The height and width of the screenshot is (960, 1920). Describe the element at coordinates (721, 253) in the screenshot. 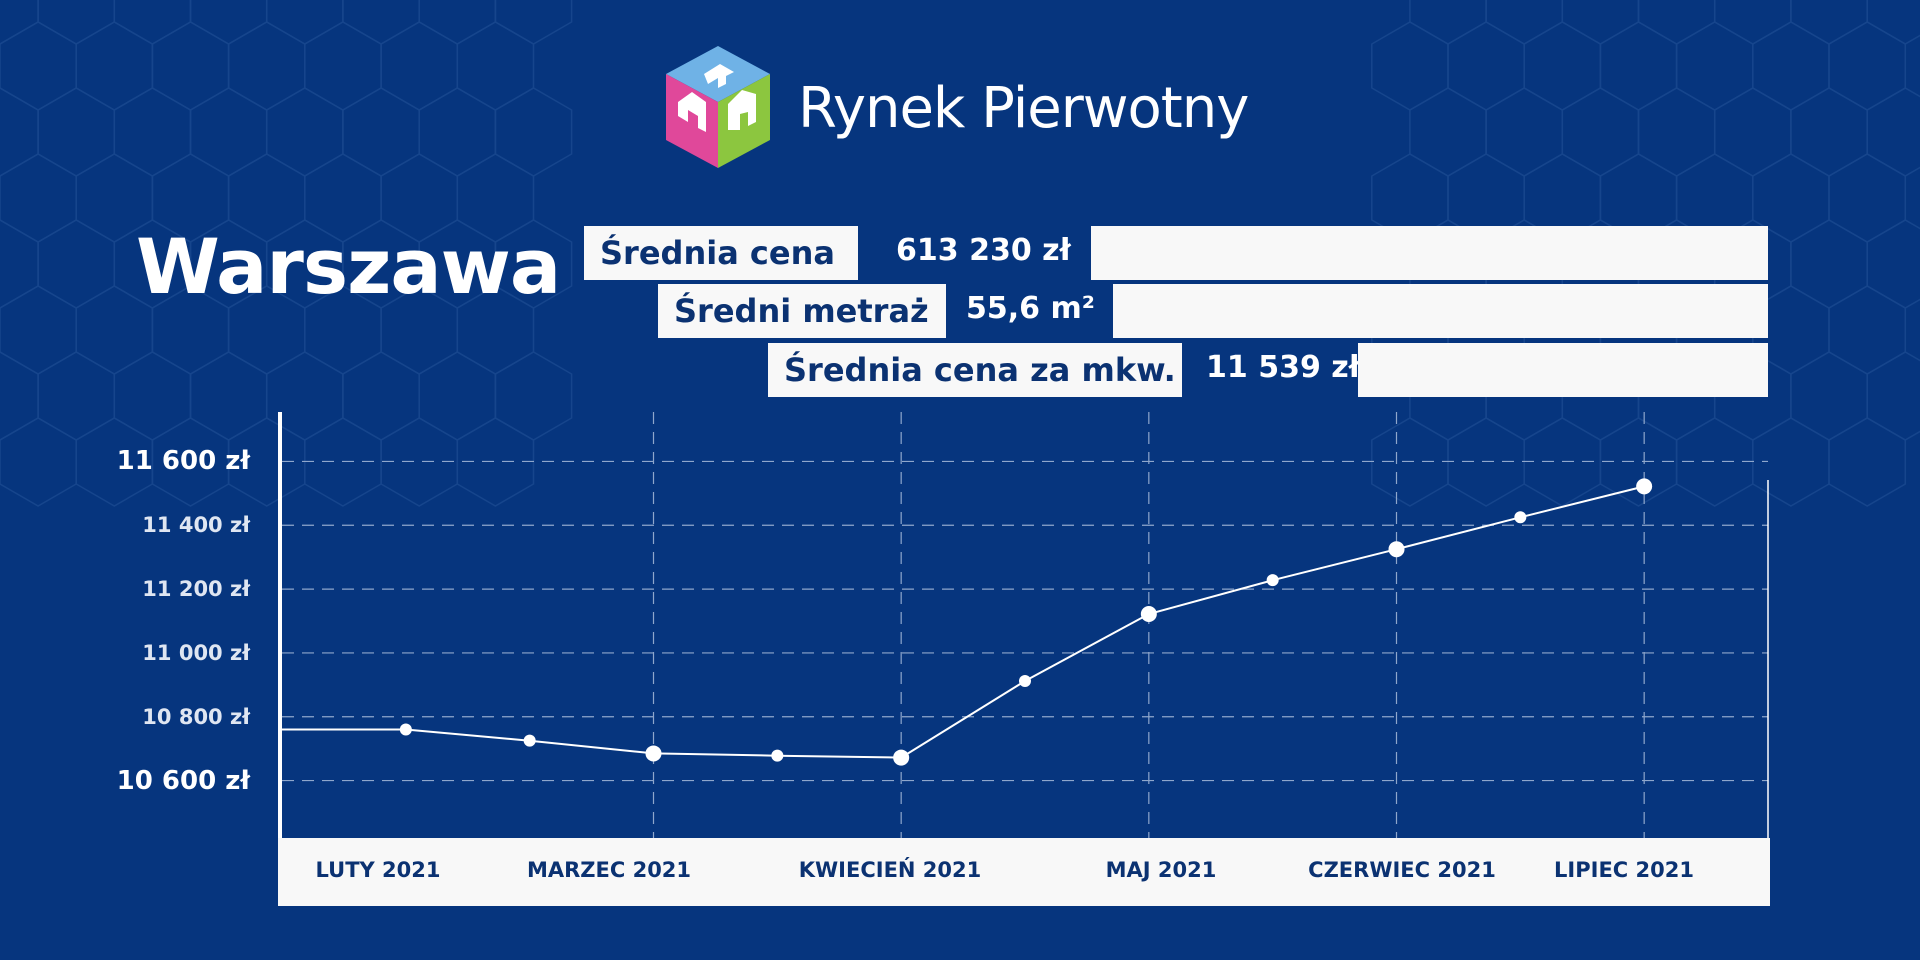

I see `stat-label-average-price: Średnia cena` at that location.